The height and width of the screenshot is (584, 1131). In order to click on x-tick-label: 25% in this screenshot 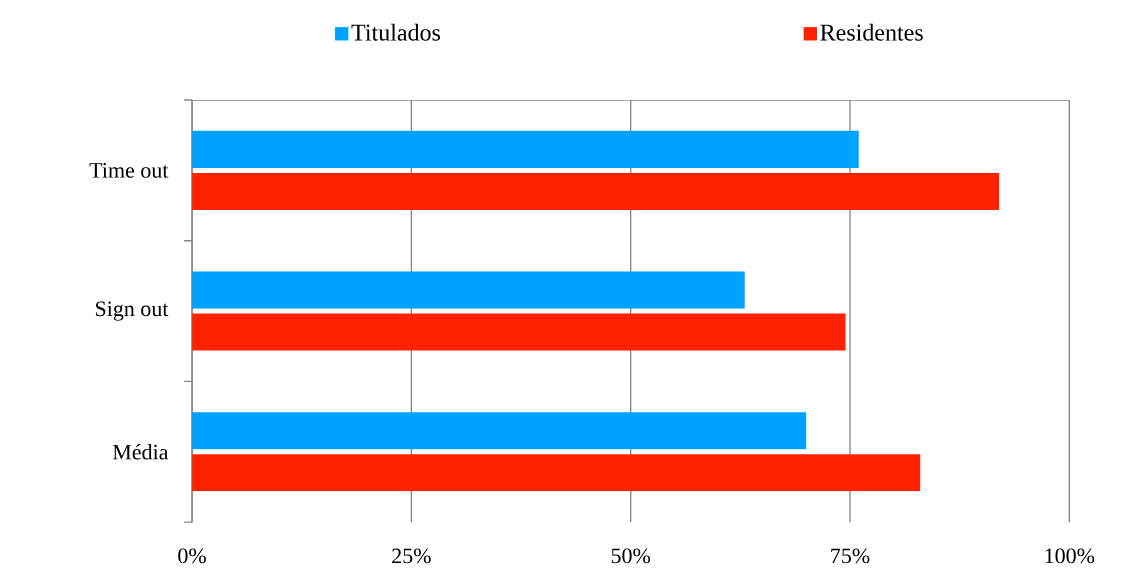, I will do `click(411, 556)`.